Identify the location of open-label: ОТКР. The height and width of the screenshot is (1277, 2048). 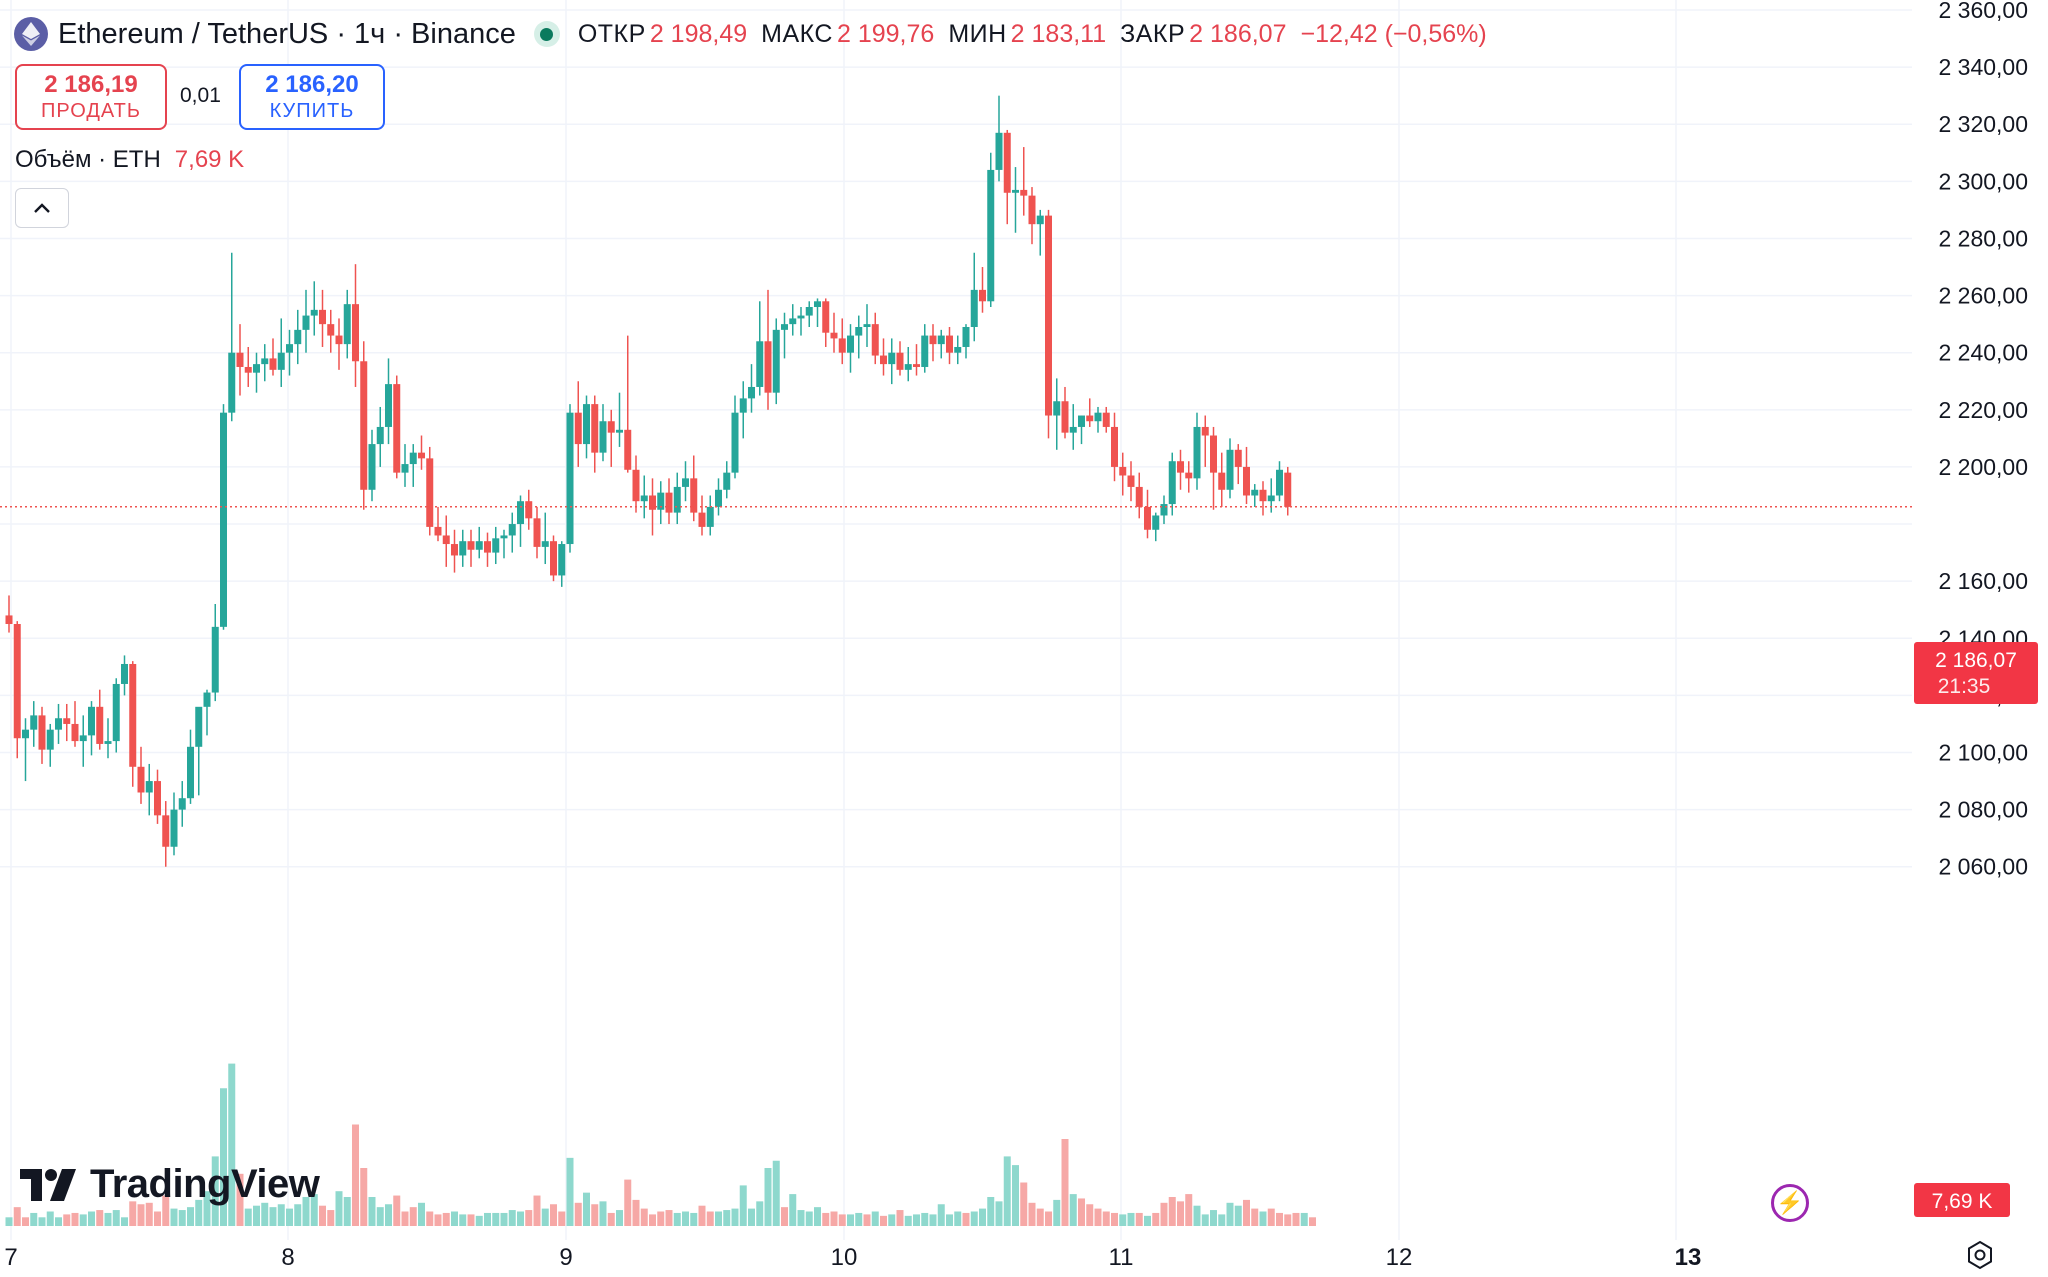
(611, 33).